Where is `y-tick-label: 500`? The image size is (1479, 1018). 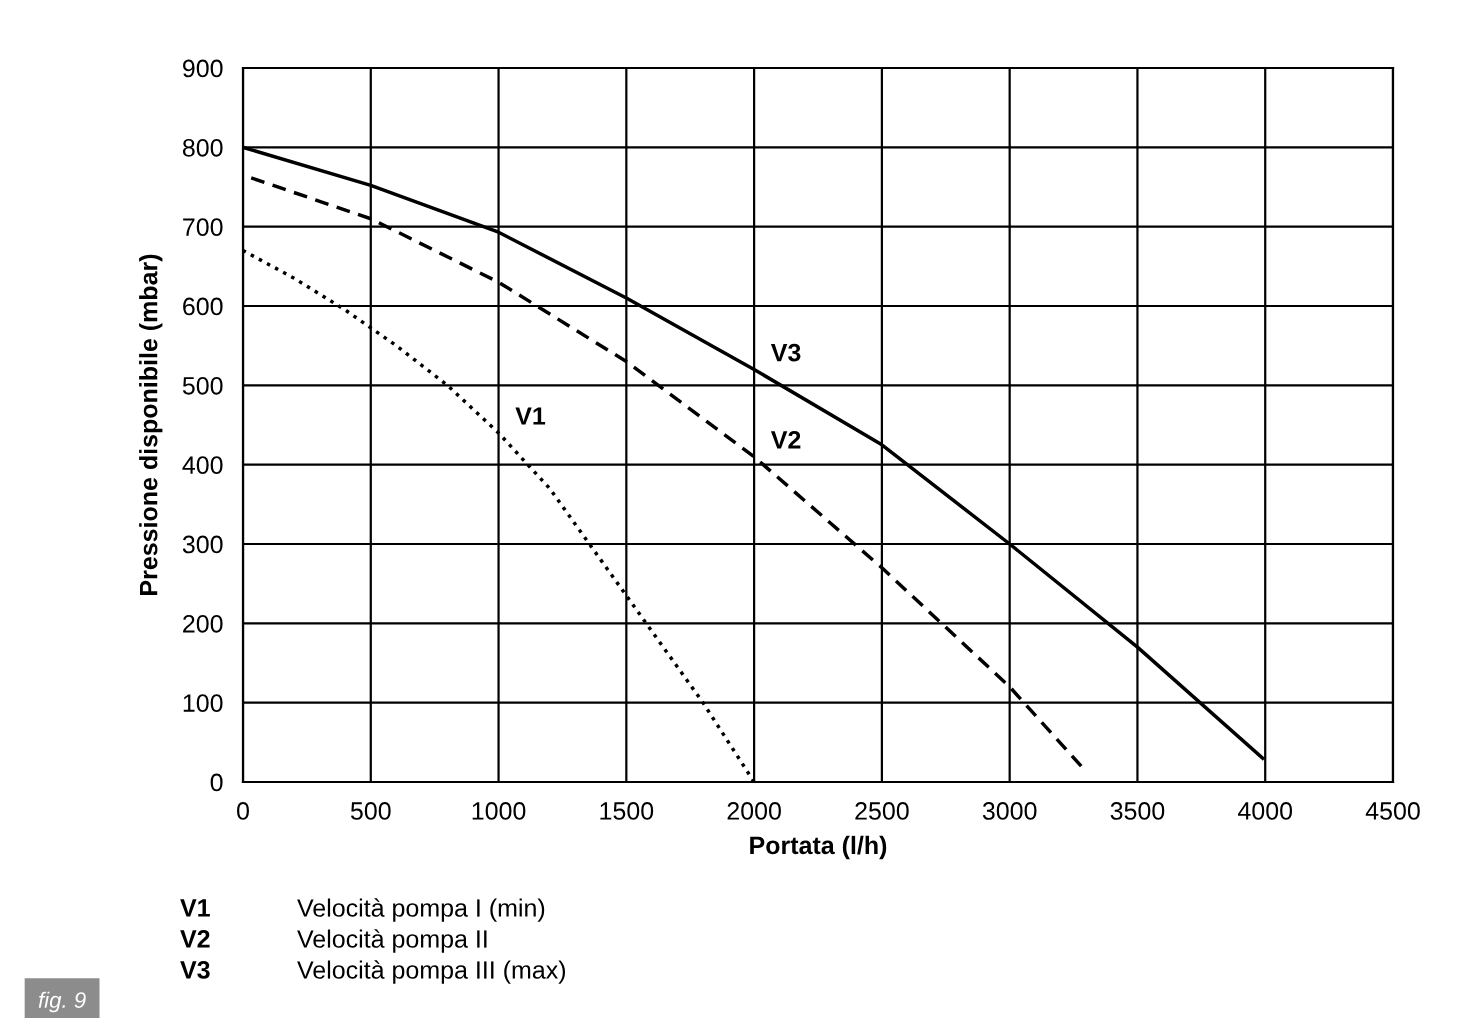
y-tick-label: 500 is located at coordinates (202, 385).